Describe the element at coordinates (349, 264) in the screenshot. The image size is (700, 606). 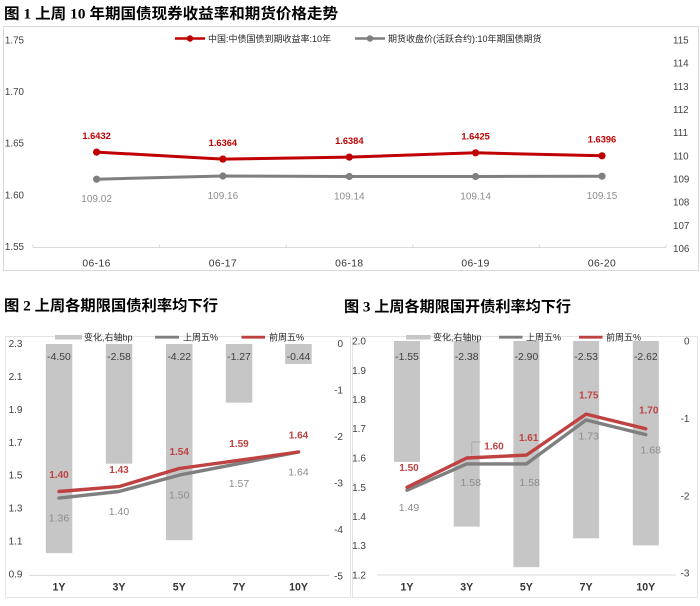
I see `svg-text: 06-18` at that location.